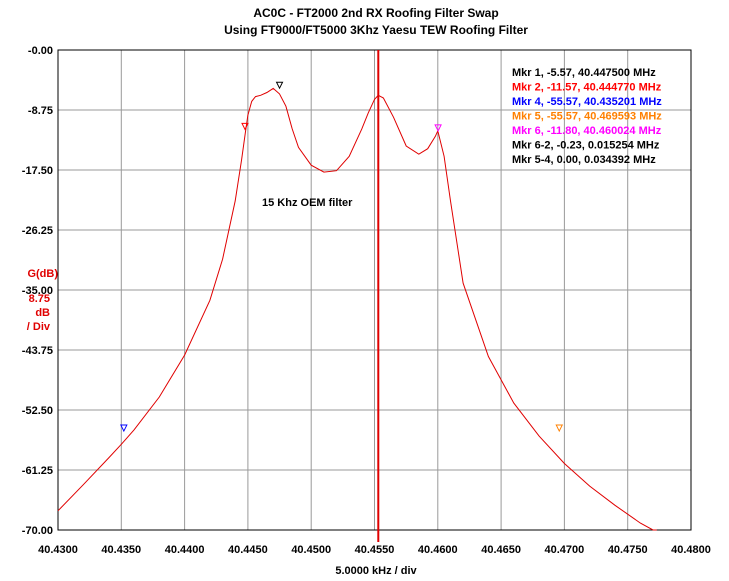 The width and height of the screenshot is (729, 581). Describe the element at coordinates (37, 411) in the screenshot. I see `y-tick-label: -52.50` at that location.